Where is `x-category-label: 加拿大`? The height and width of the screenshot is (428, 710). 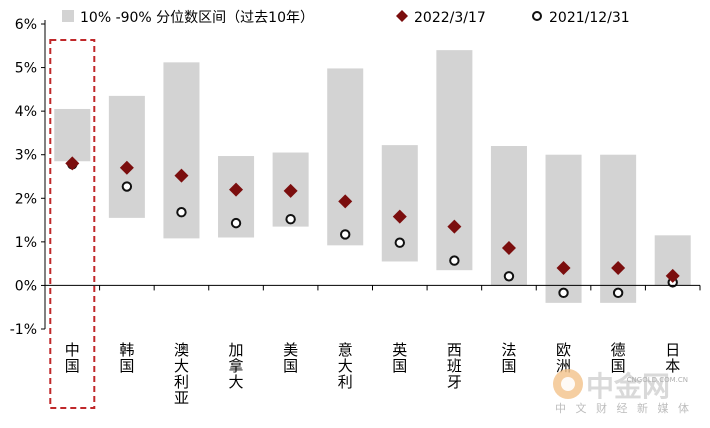
x-category-label: 加拿大 is located at coordinates (236, 366).